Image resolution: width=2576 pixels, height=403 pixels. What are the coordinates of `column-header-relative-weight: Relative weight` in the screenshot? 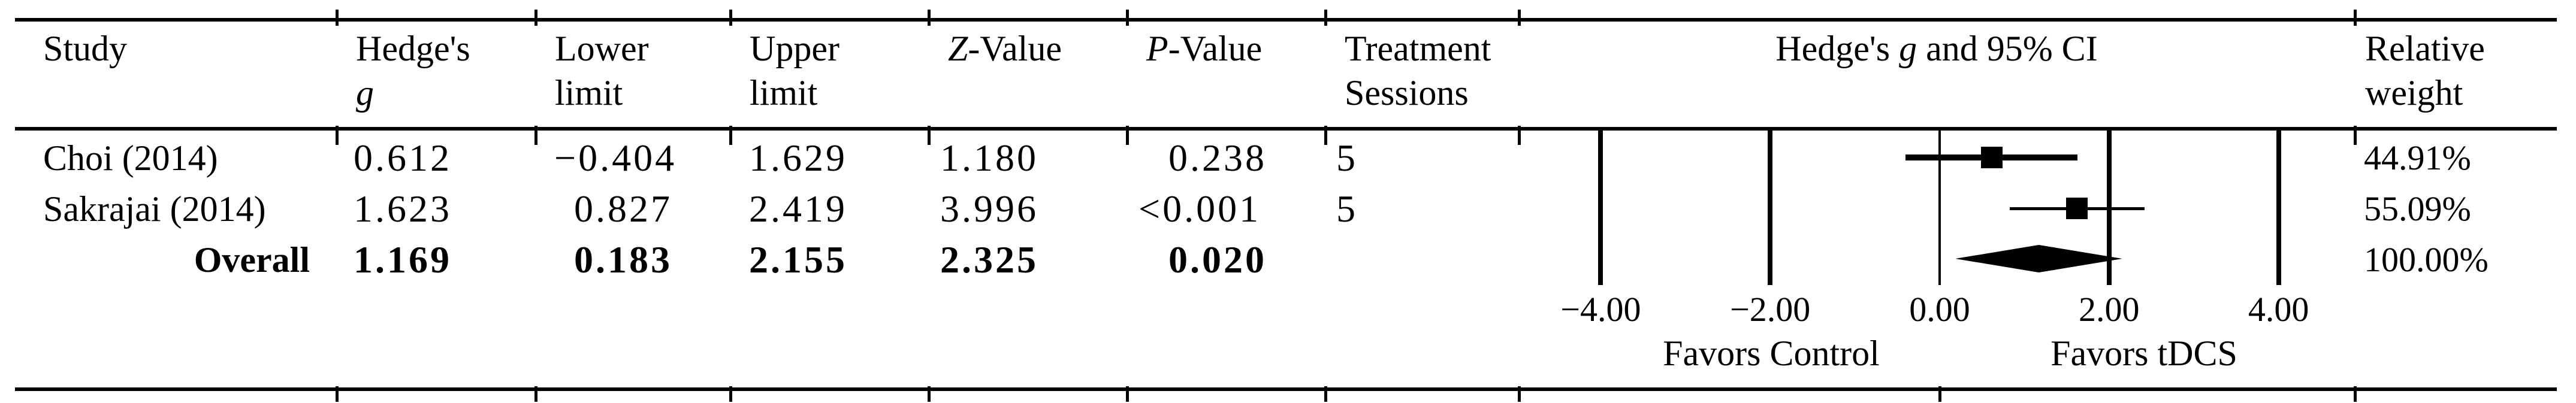 It's located at (2425, 71).